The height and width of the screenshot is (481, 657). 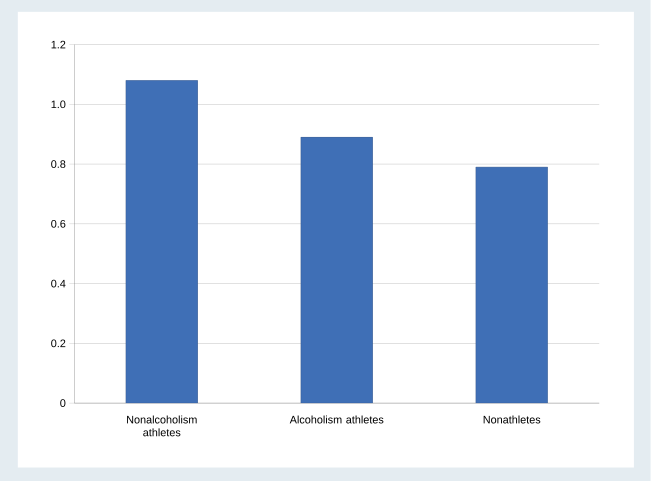 I want to click on y-tick-label: 0.8, so click(x=58, y=164).